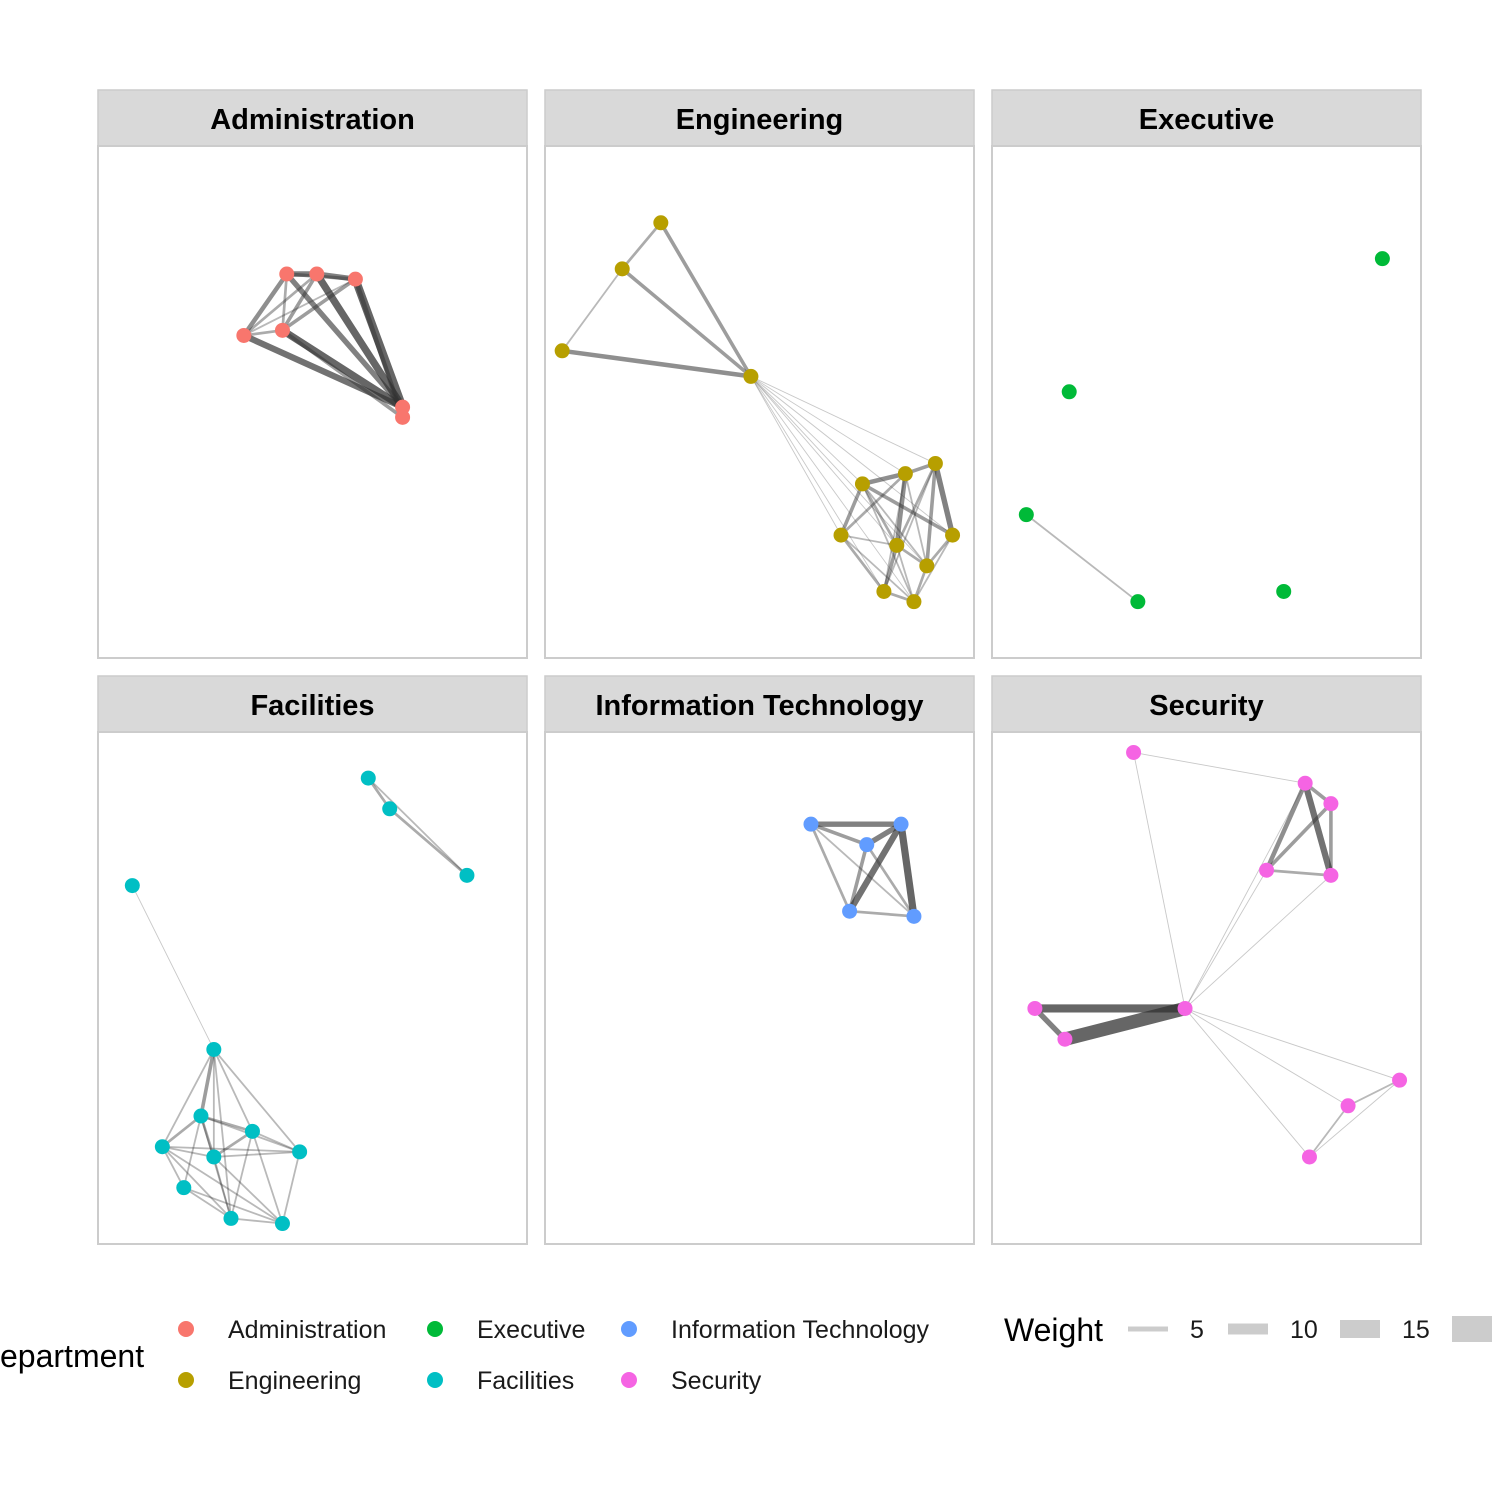  I want to click on size-key, so click(1360, 1329).